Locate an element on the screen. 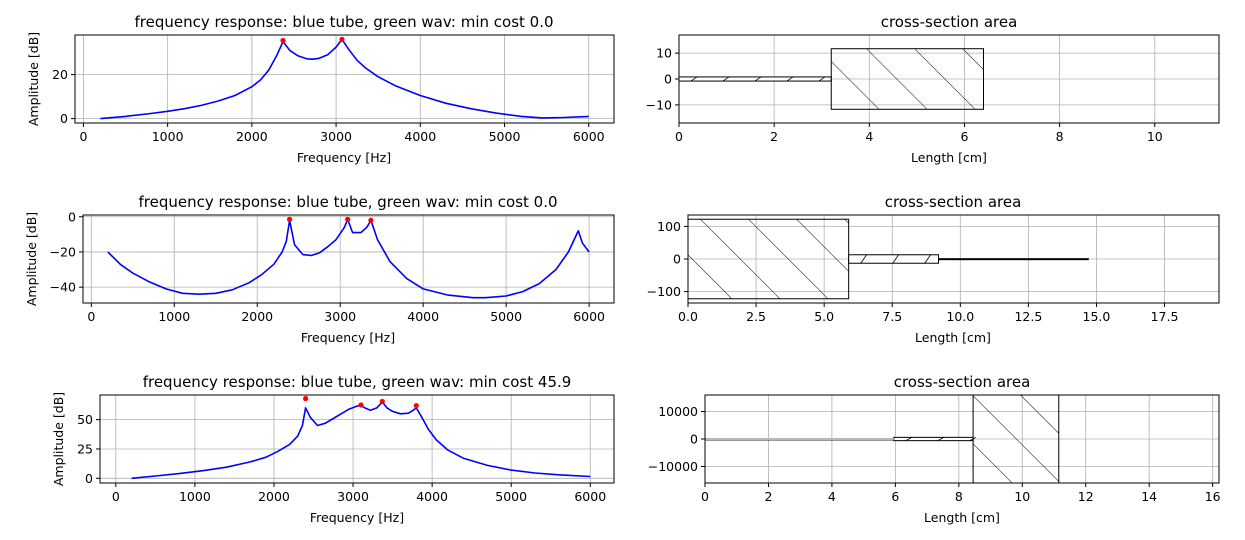  y-tick-label: −20 is located at coordinates (63, 251).